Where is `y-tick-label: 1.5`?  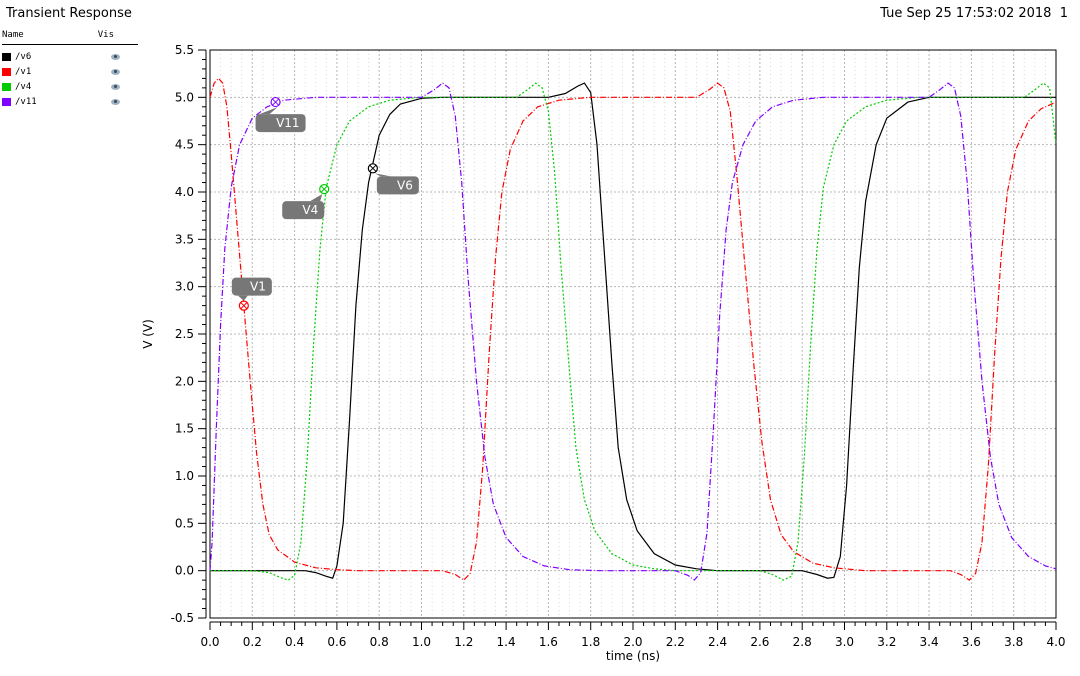
y-tick-label: 1.5 is located at coordinates (184, 429).